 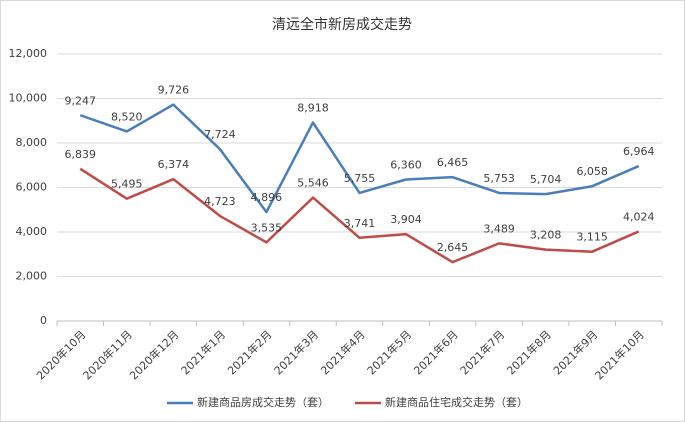 What do you see at coordinates (499, 228) in the screenshot?
I see `data-label: 3,489` at bounding box center [499, 228].